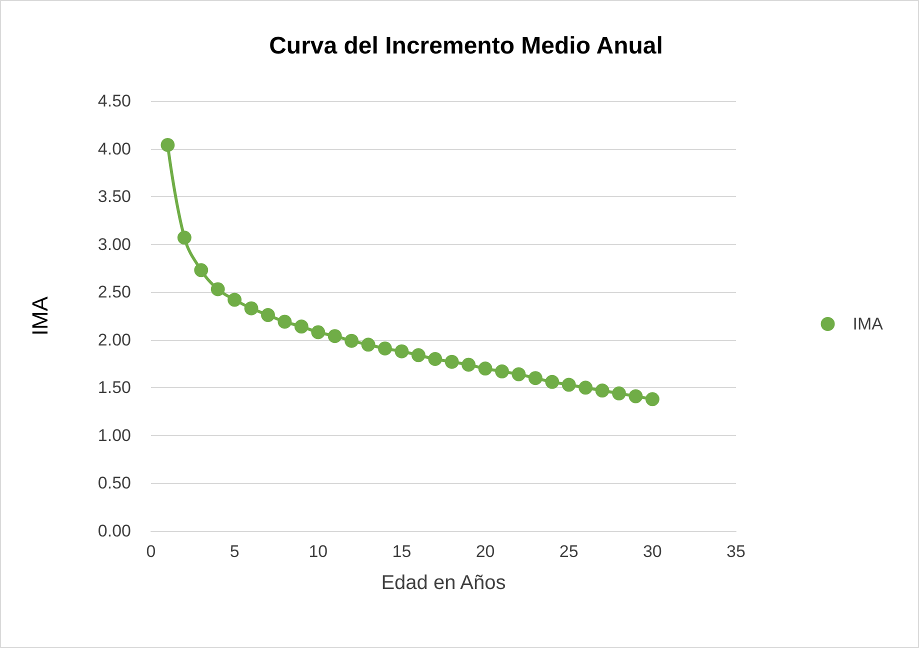 Image resolution: width=919 pixels, height=648 pixels. I want to click on y-tick-label: 3.00, so click(114, 244).